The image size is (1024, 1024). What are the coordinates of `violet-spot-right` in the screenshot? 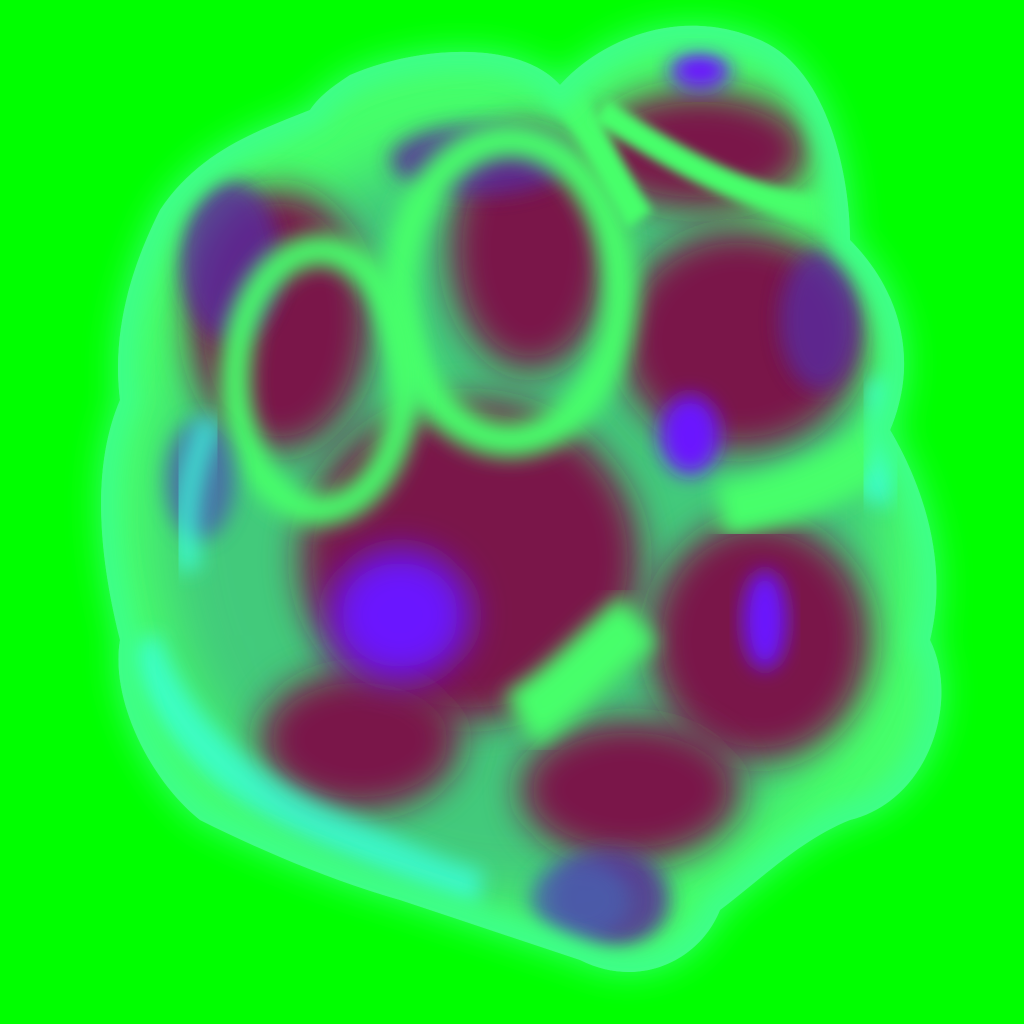 It's located at (690, 435).